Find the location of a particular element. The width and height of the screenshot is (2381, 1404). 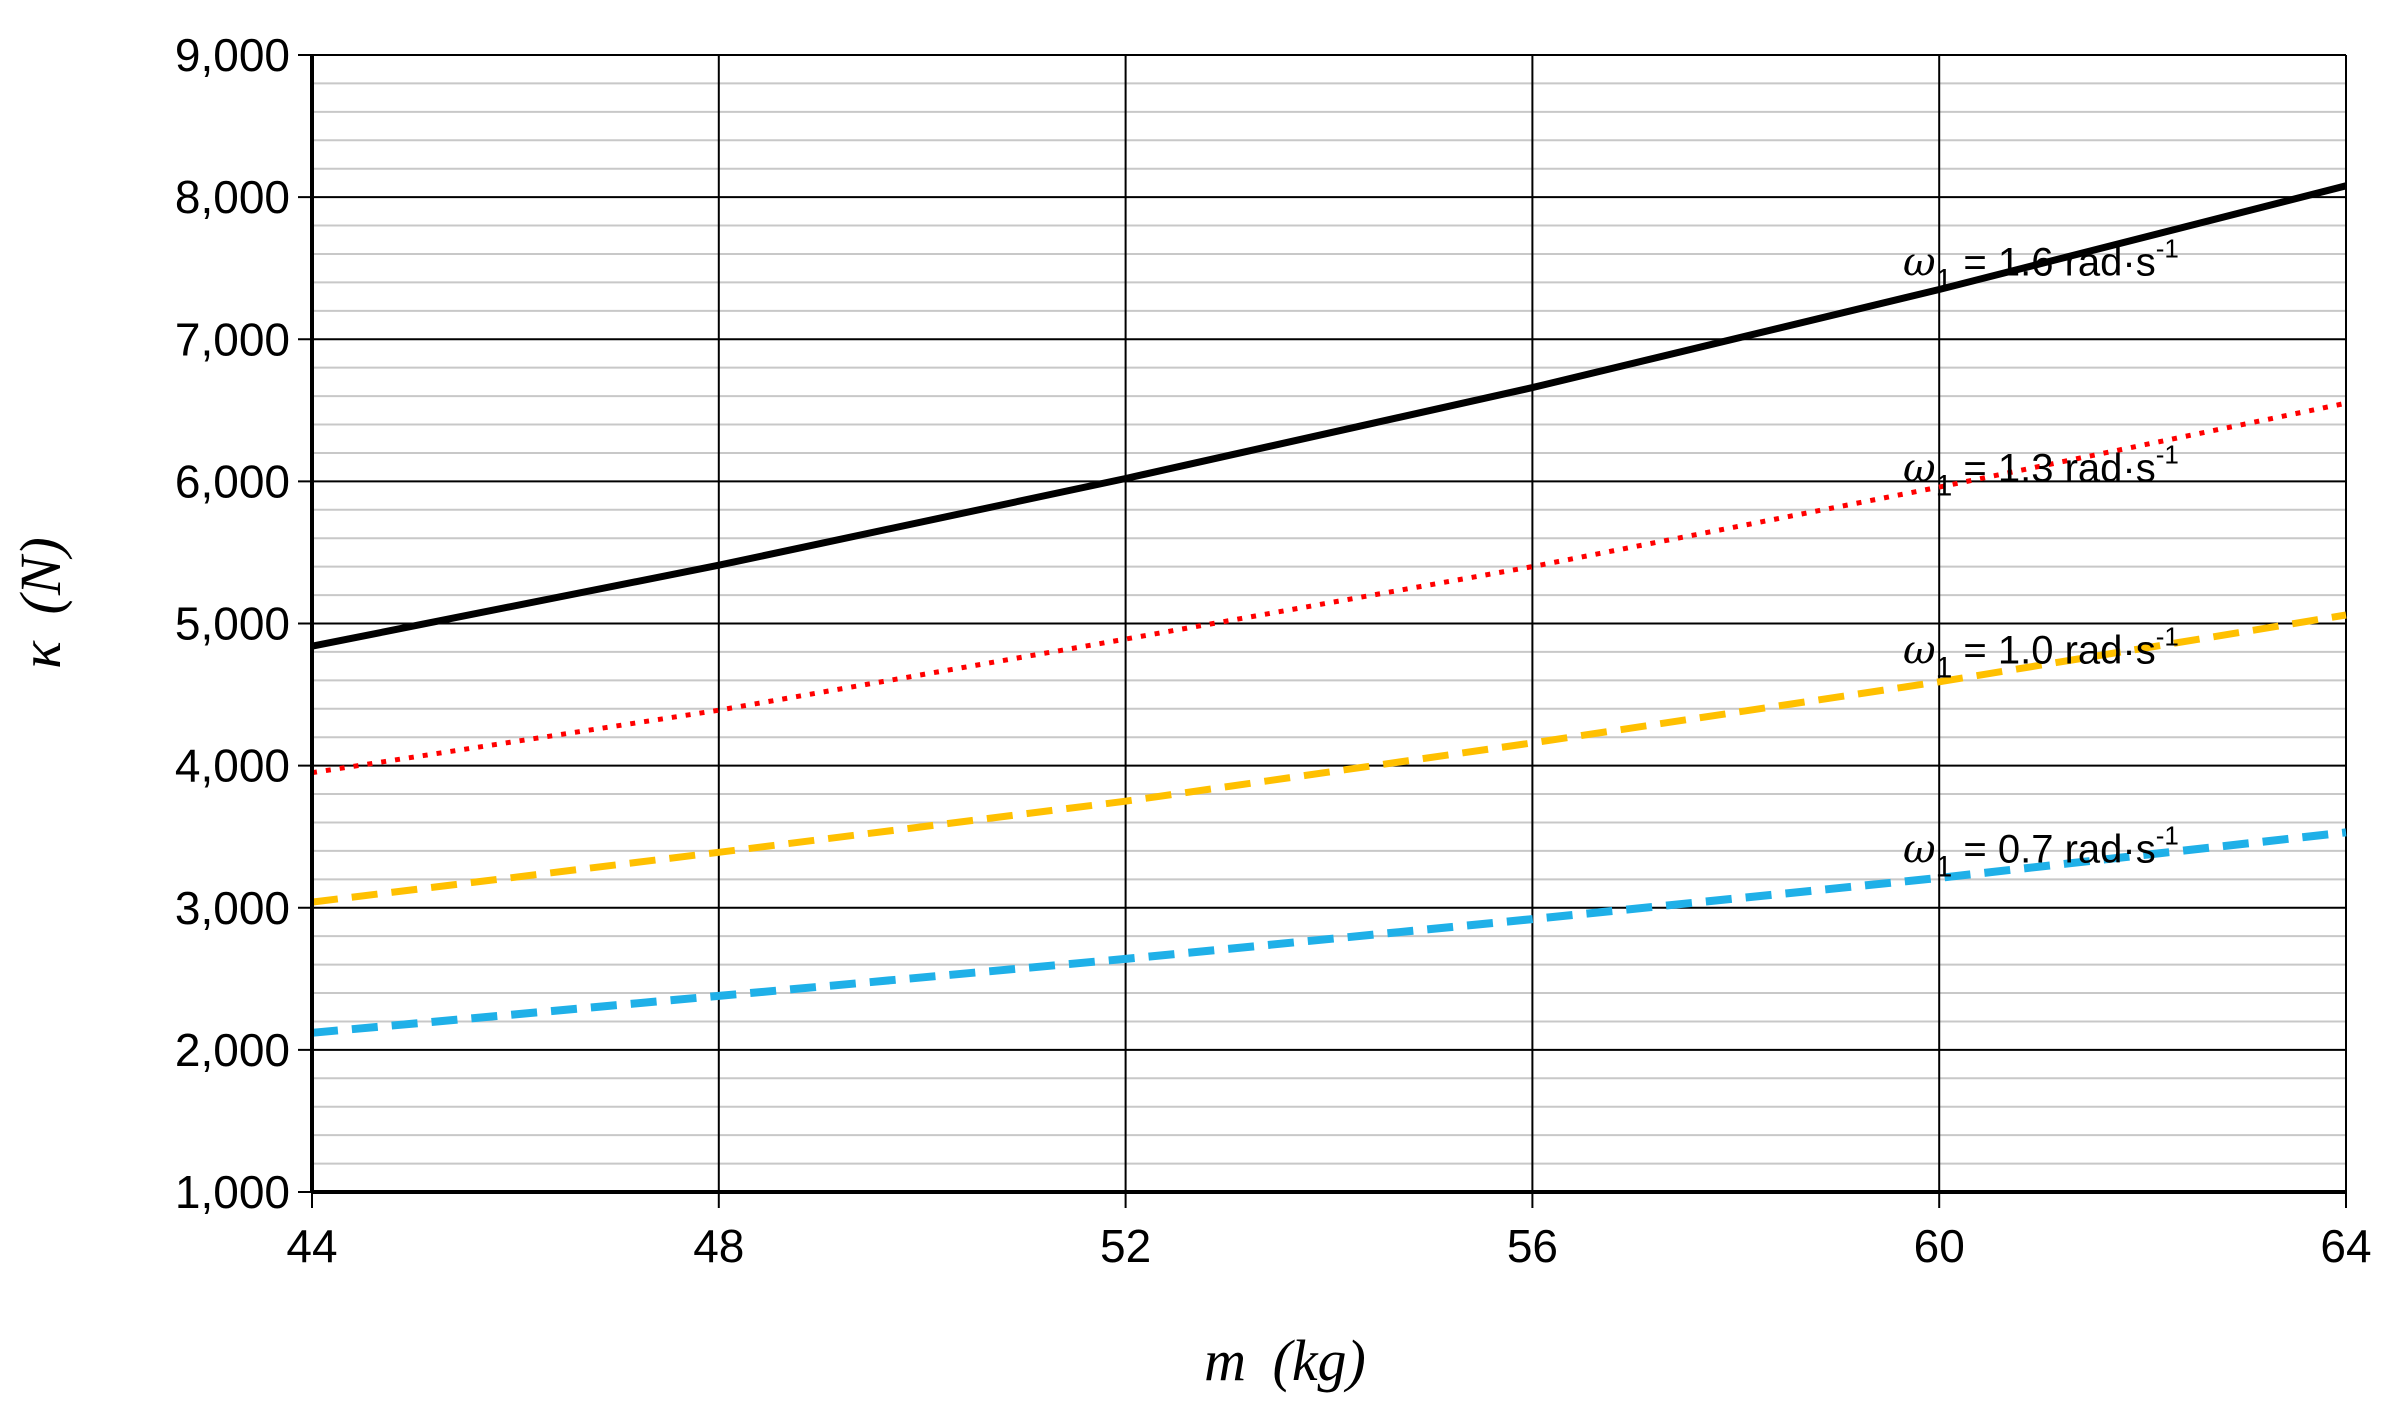

y-tick-label: 2,000 is located at coordinates (232, 1050).